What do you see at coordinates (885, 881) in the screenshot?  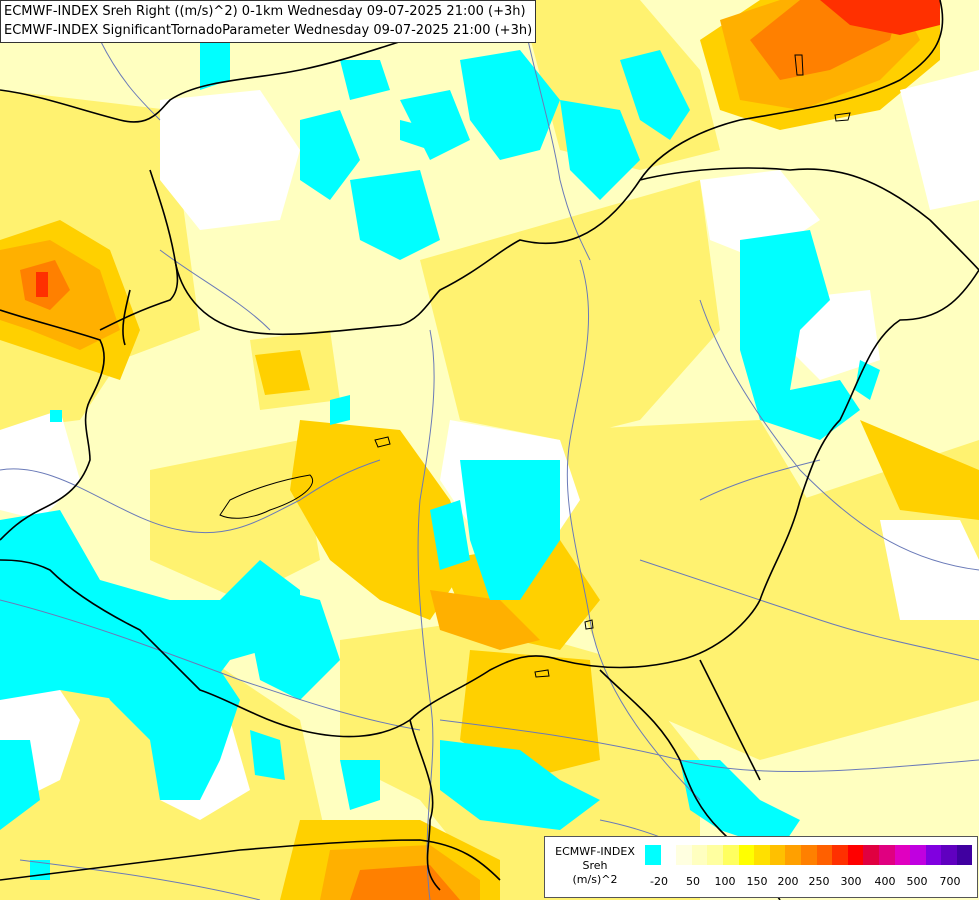 I see `legend-tick-label: 400` at bounding box center [885, 881].